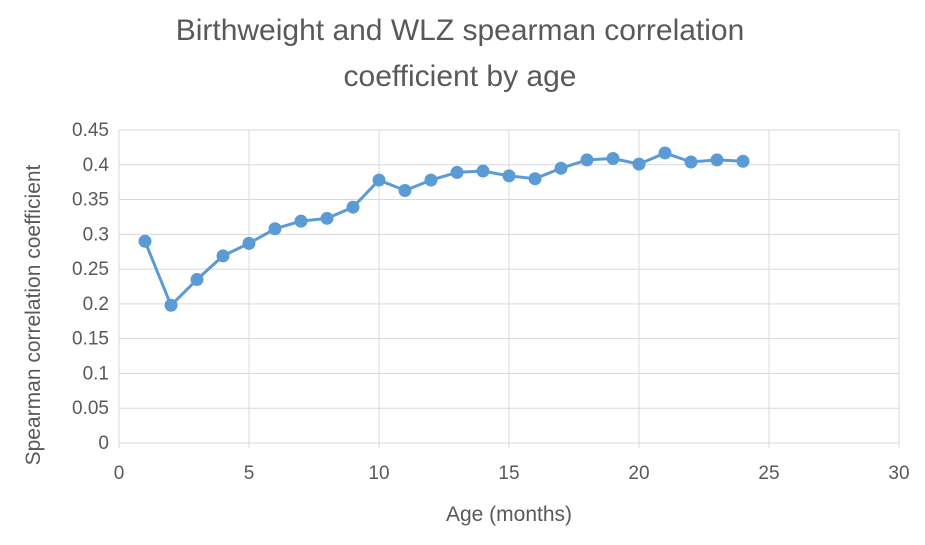  Describe the element at coordinates (249, 473) in the screenshot. I see `x-tick-label: 5` at that location.